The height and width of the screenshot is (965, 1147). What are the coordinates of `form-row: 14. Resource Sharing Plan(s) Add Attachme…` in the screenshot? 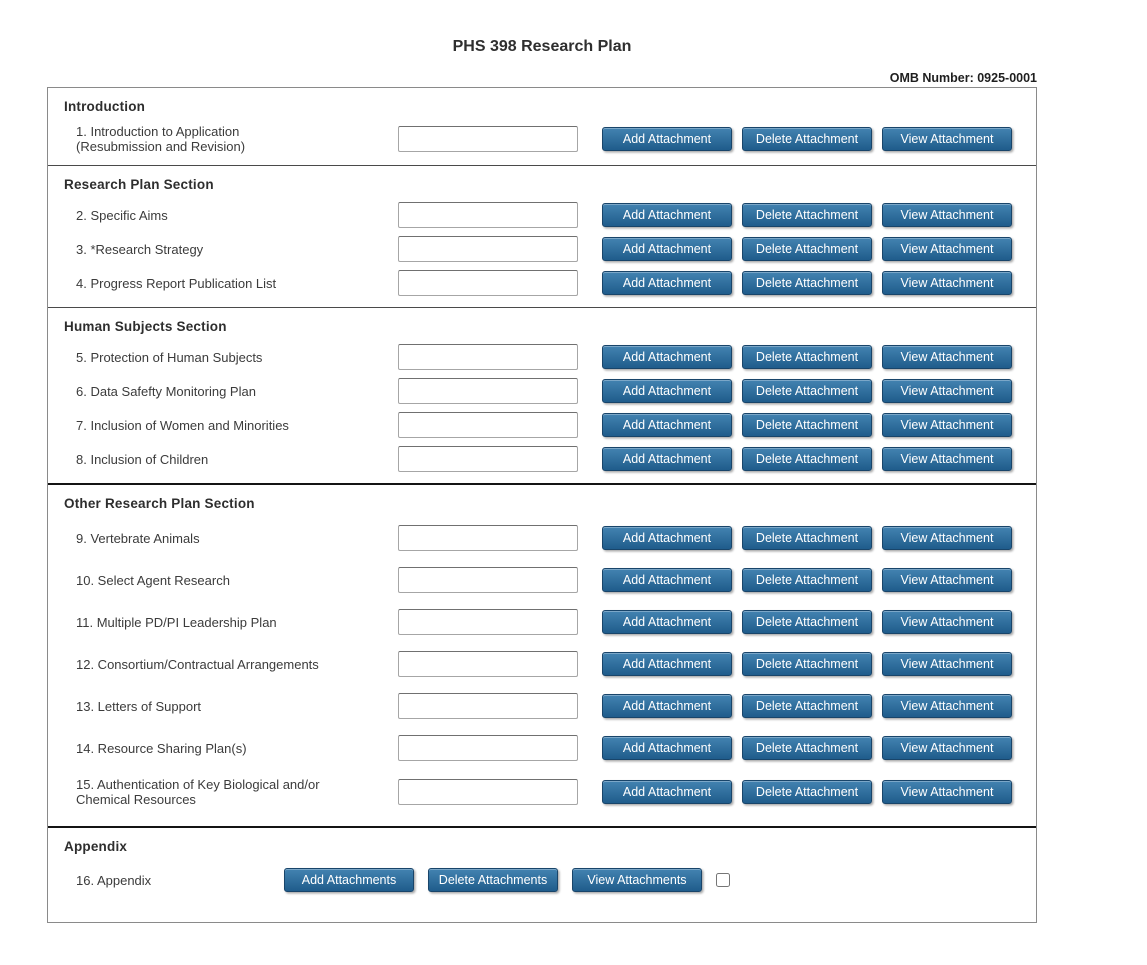 It's located at (556, 748).